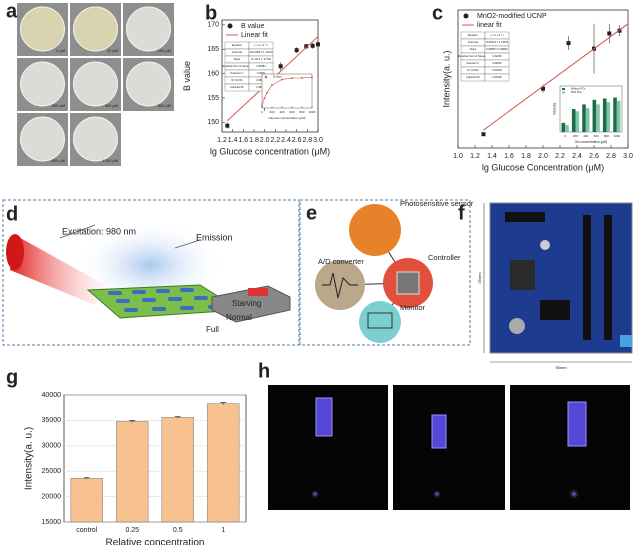 The width and height of the screenshot is (640, 545). I want to click on monitor-icon, so click(380, 320).